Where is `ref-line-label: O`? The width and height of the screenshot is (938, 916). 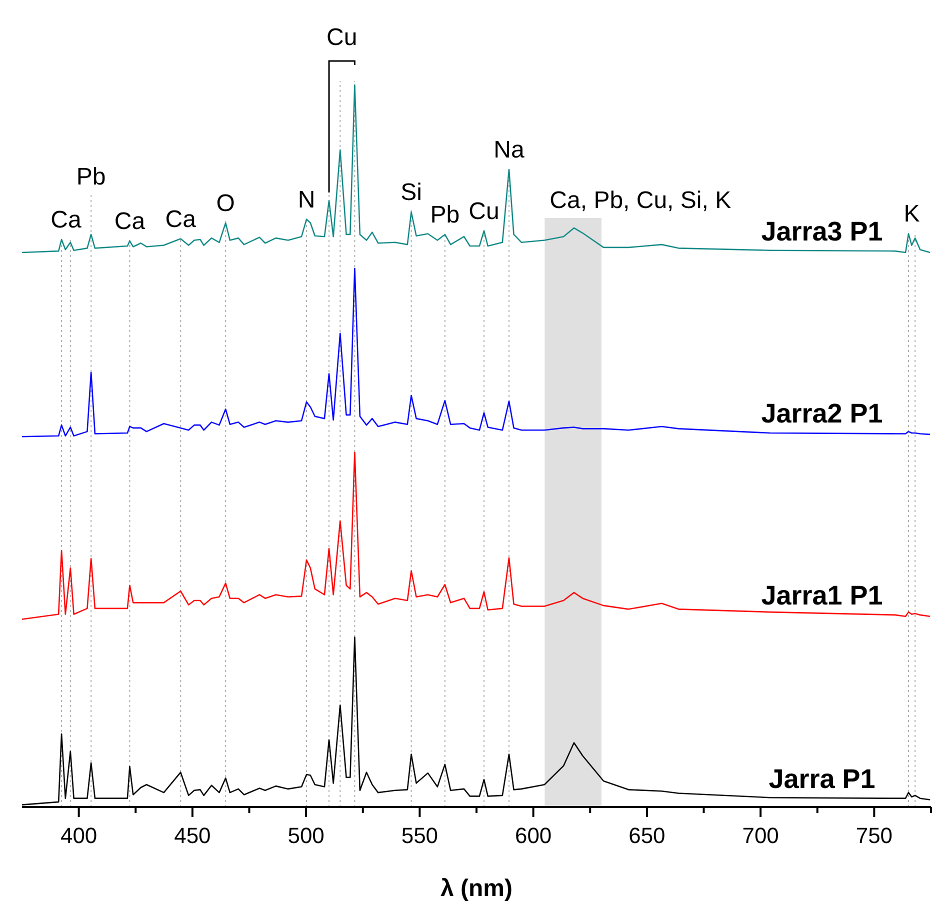 ref-line-label: O is located at coordinates (225, 203).